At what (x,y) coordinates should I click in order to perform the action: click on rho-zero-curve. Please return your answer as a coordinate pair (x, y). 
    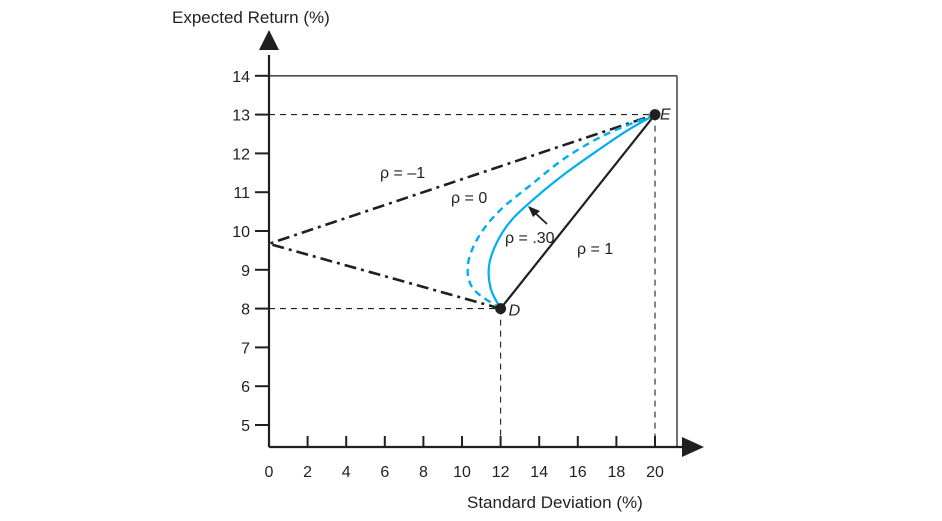
    Looking at the image, I should click on (561, 211).